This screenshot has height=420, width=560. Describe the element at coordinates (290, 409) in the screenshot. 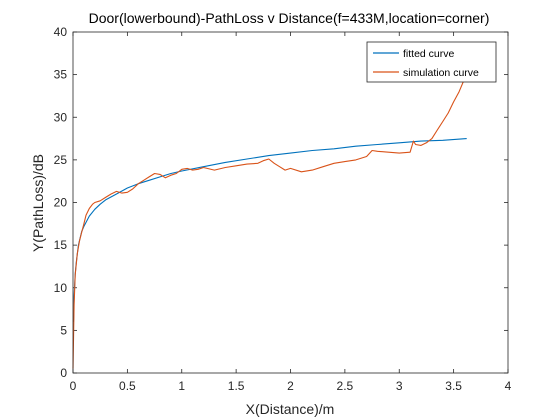

I see `x-axis-label: X(Distance)/m` at that location.